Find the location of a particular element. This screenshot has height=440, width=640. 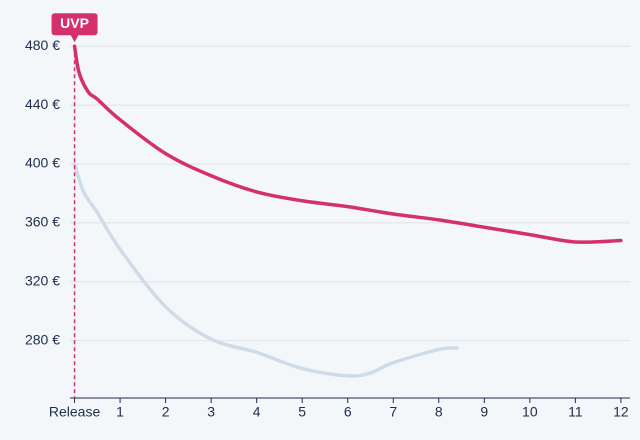

x-tick-label: 7 is located at coordinates (393, 412).